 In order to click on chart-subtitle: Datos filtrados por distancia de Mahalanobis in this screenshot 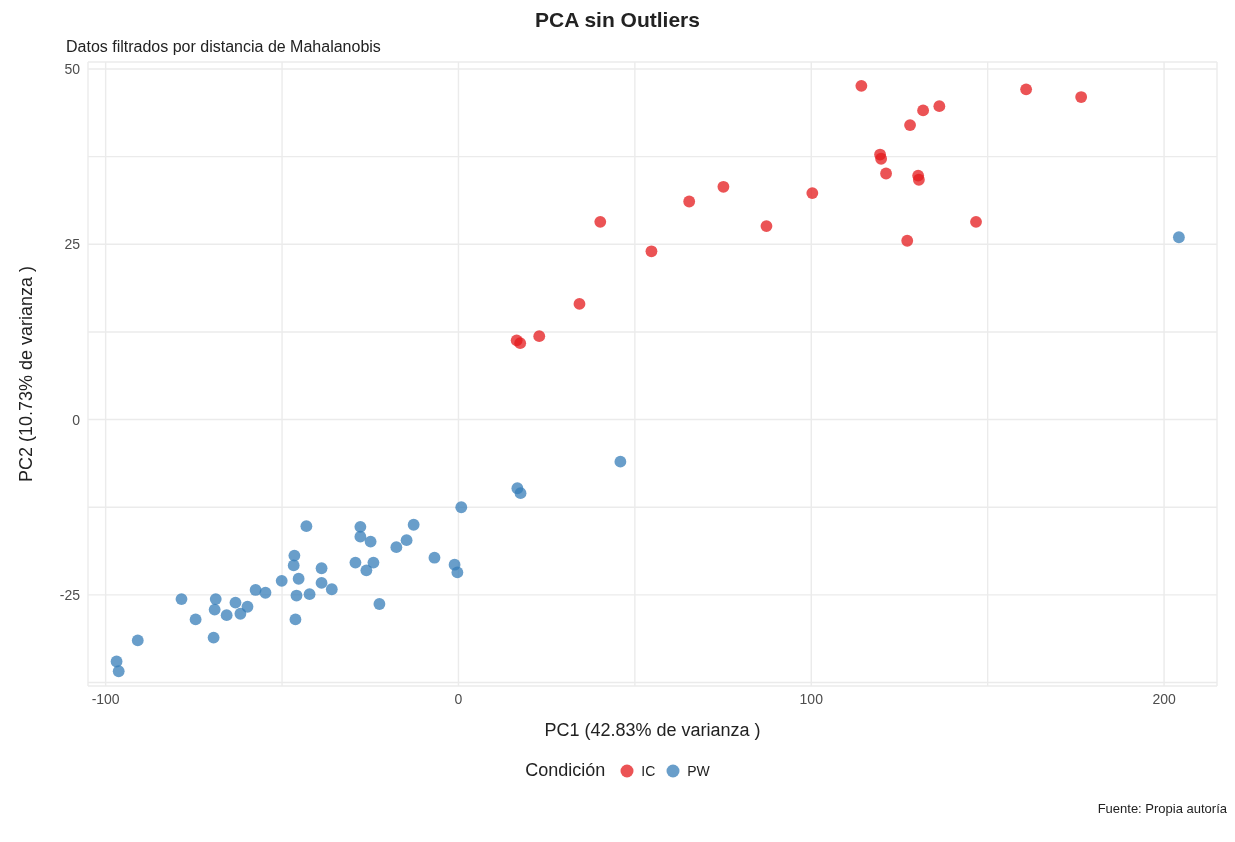, I will do `click(224, 47)`.